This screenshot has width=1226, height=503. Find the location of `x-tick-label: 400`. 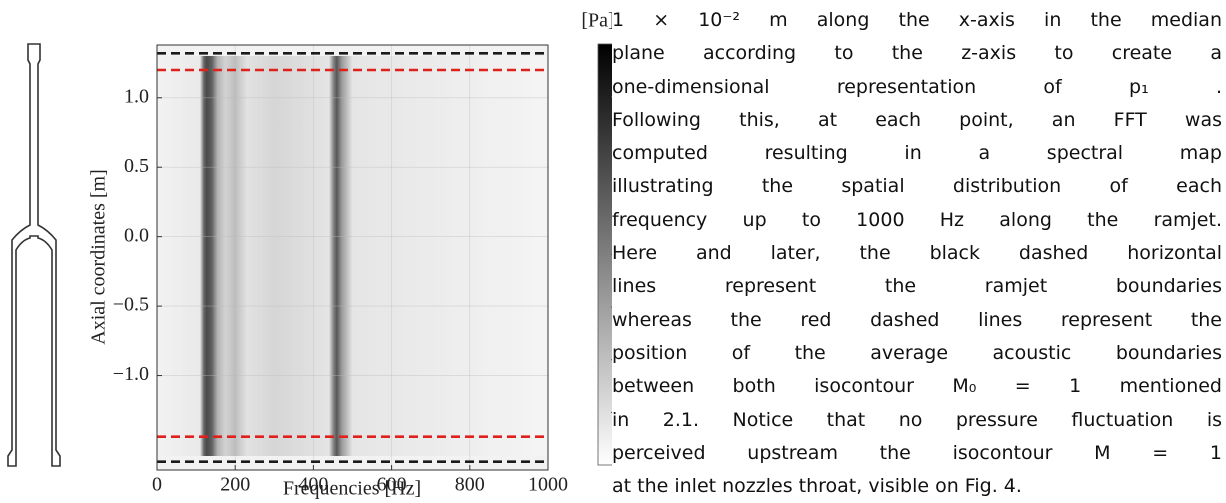

x-tick-label: 400 is located at coordinates (313, 485).